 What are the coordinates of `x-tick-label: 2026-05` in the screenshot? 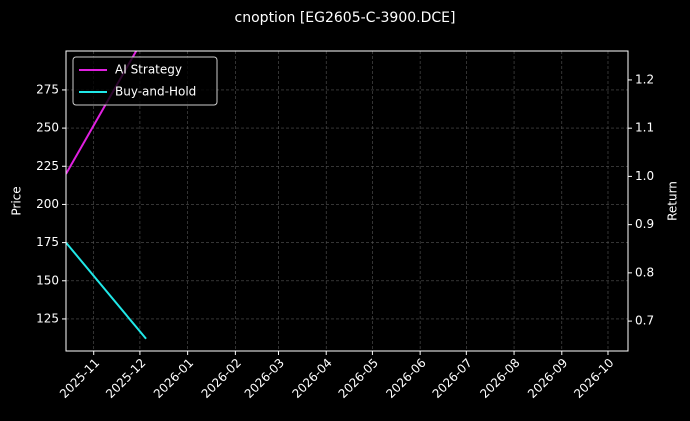 It's located at (358, 378).